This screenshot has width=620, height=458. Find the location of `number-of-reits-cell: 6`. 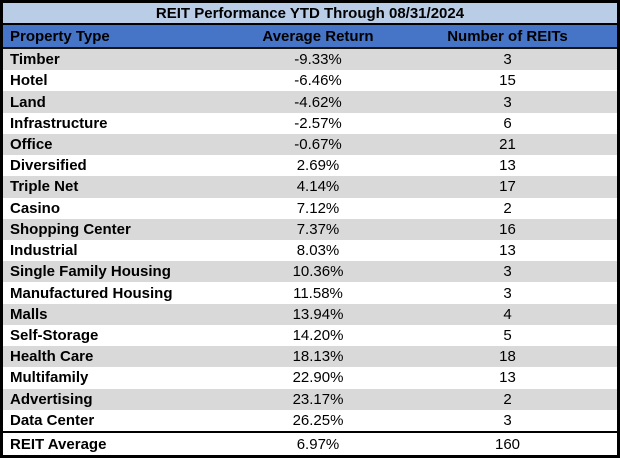

number-of-reits-cell: 6 is located at coordinates (507, 123).